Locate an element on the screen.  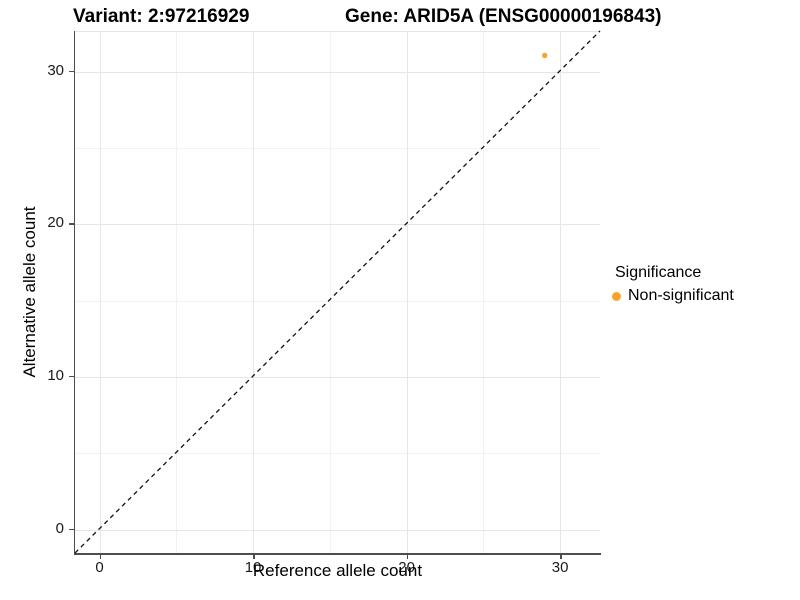
x-tick-label: 10 is located at coordinates (253, 567).